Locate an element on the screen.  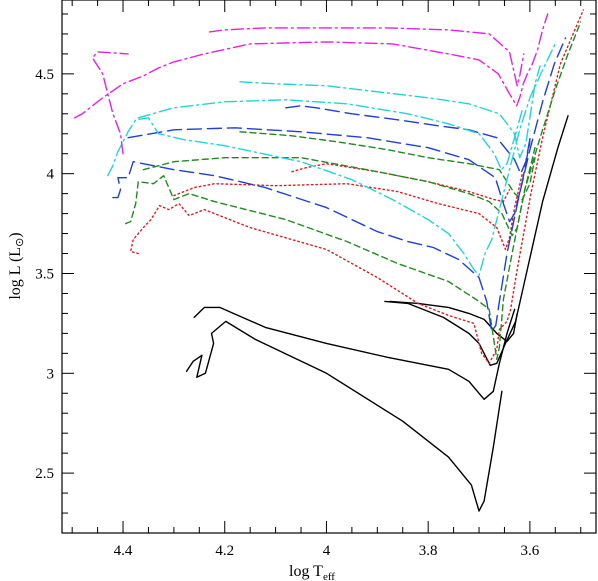
y-axis-label-close: ) is located at coordinates (15, 234).